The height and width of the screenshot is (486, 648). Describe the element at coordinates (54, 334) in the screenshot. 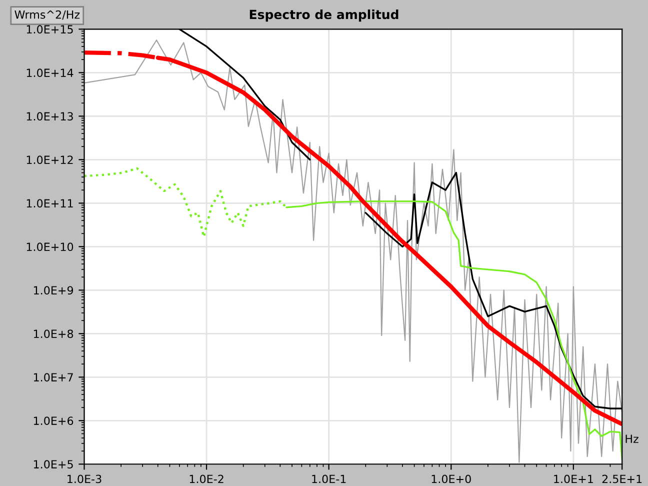

I see `y-tick-label: 1.0E+8` at that location.